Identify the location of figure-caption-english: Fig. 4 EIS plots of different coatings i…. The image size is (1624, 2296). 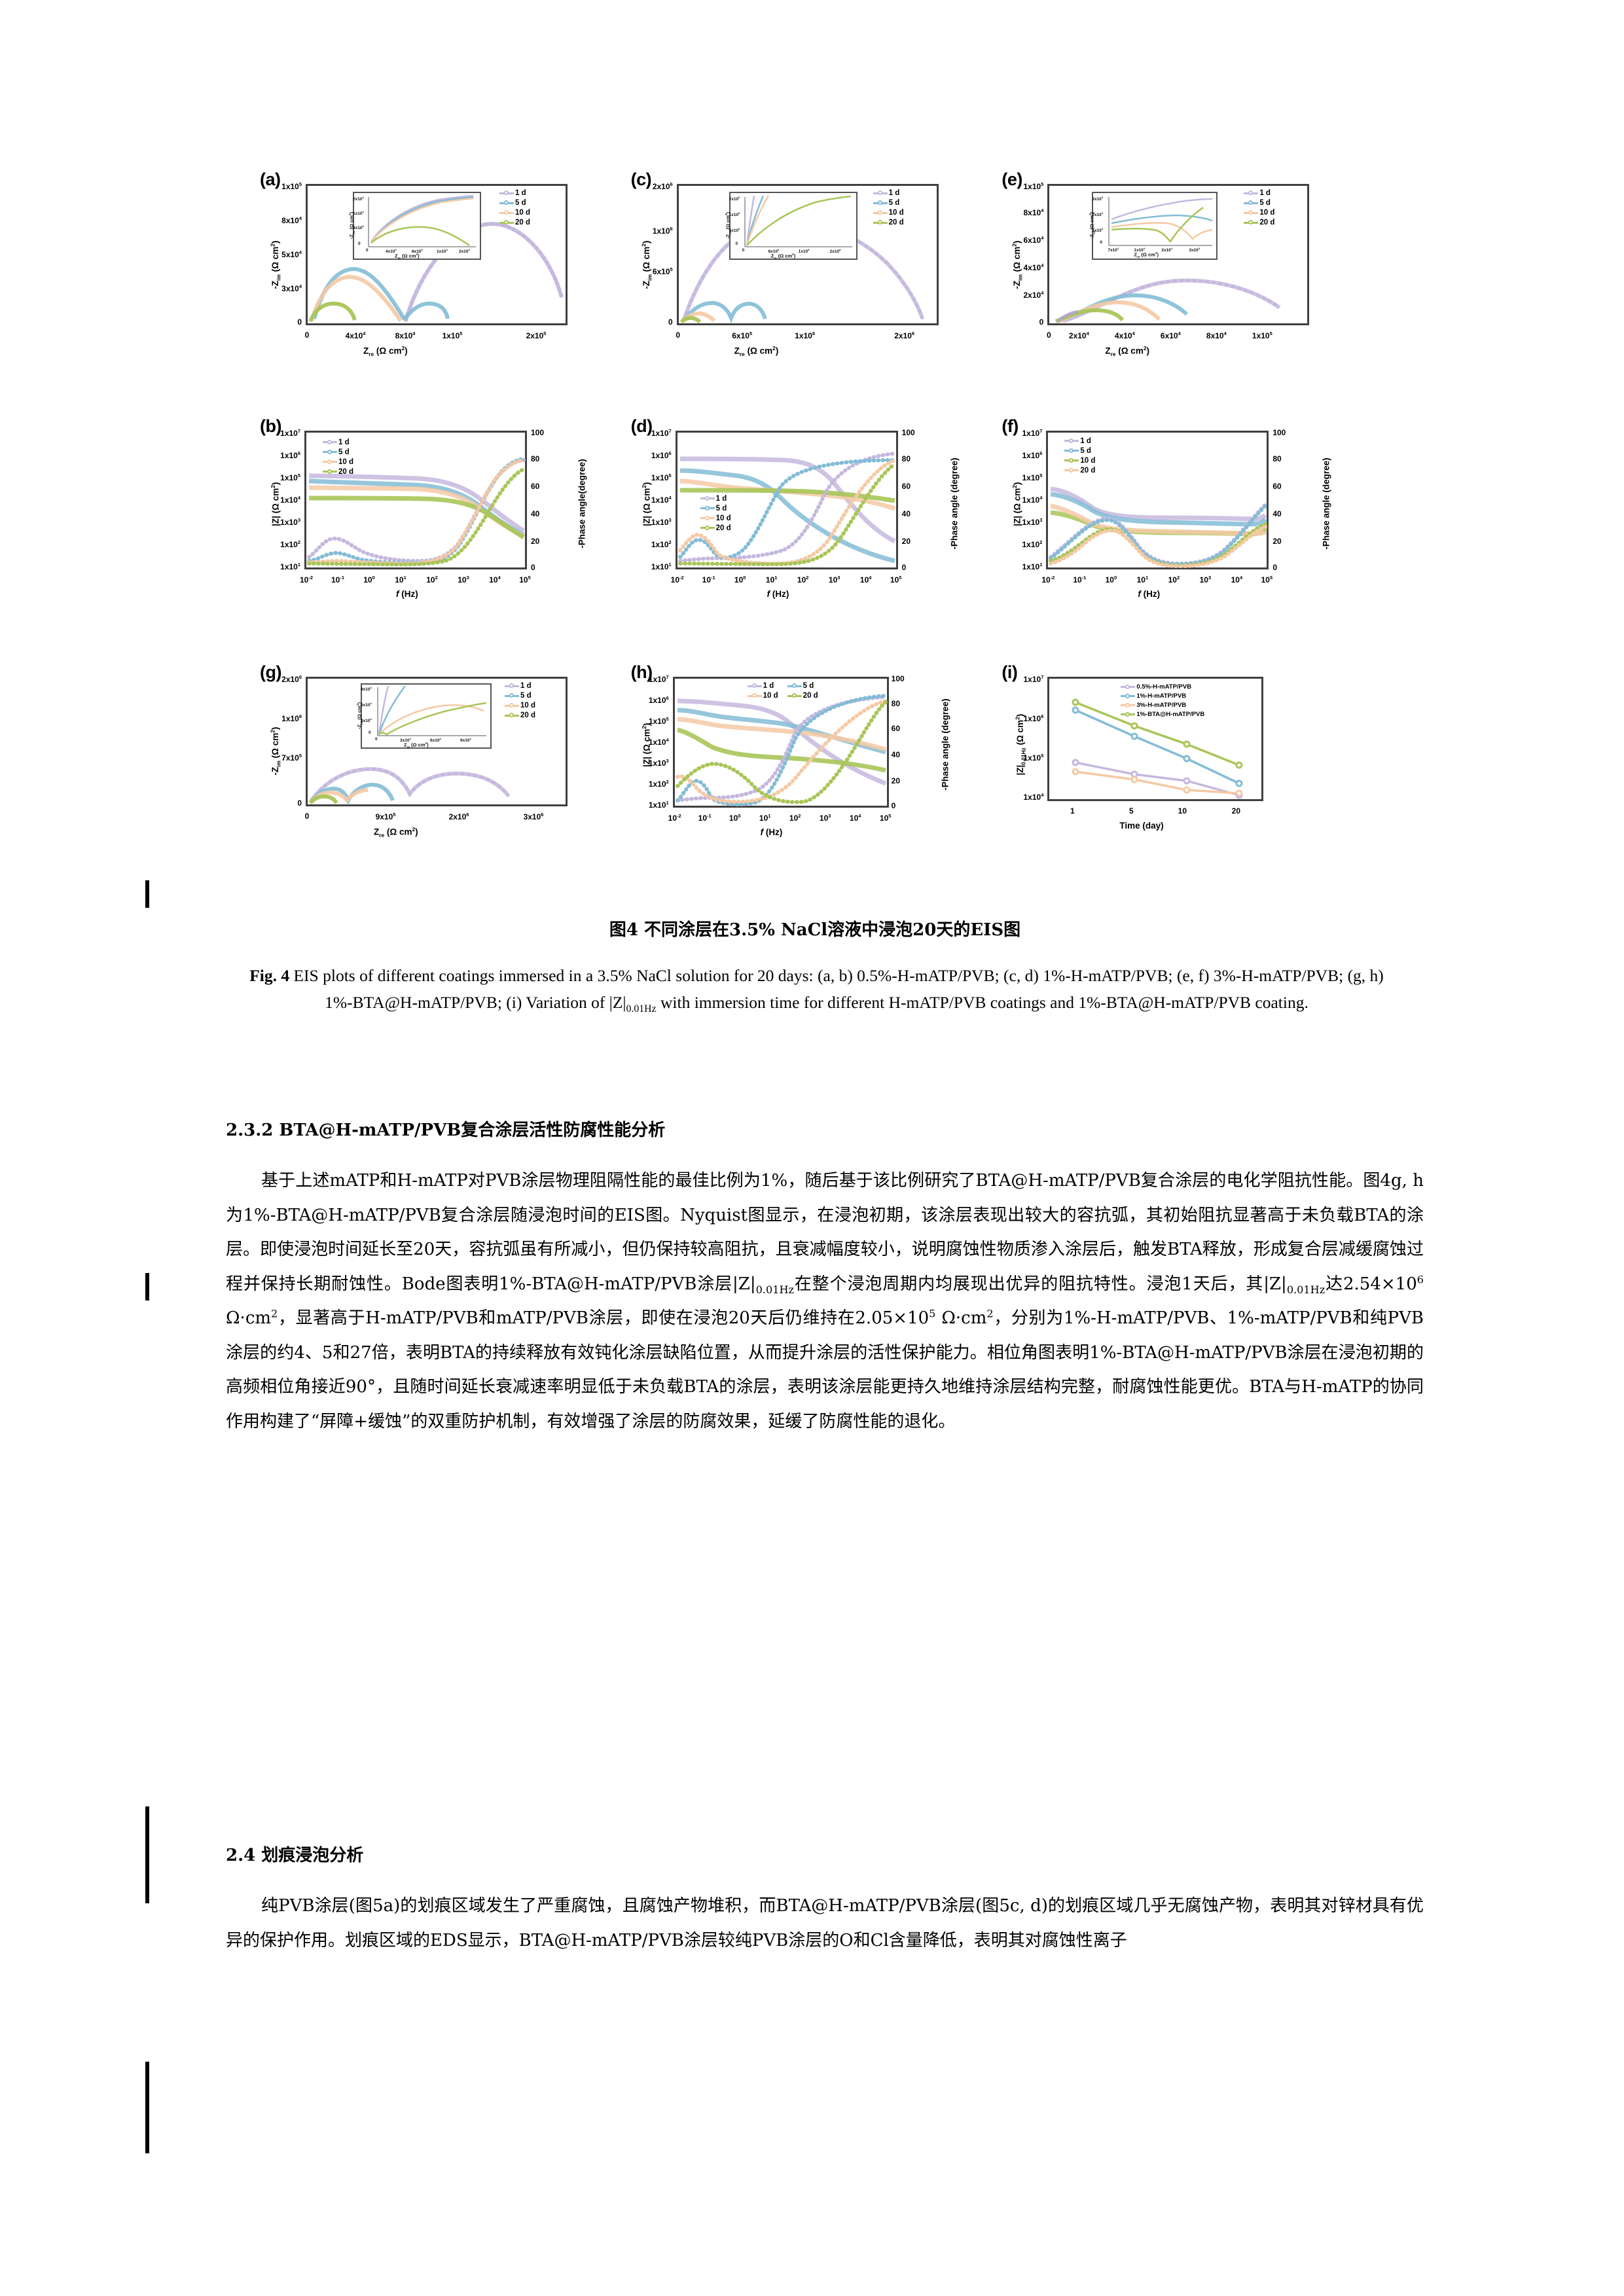
(816, 990).